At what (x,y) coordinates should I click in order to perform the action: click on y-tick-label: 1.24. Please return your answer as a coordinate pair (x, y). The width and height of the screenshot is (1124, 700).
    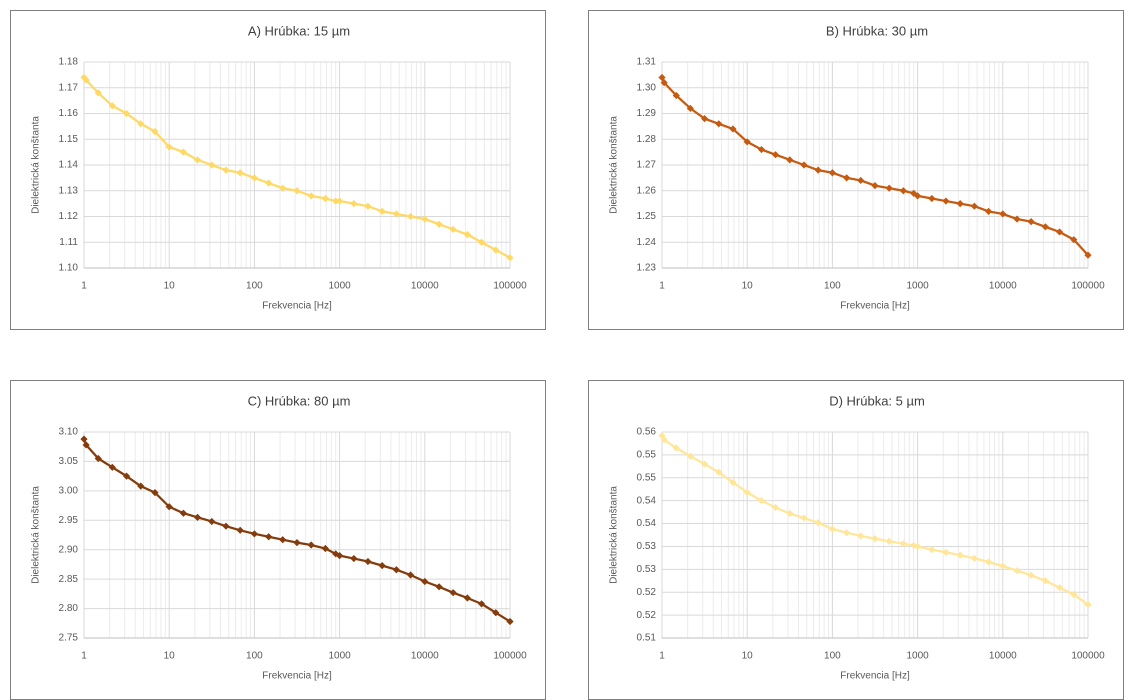
    Looking at the image, I should click on (647, 242).